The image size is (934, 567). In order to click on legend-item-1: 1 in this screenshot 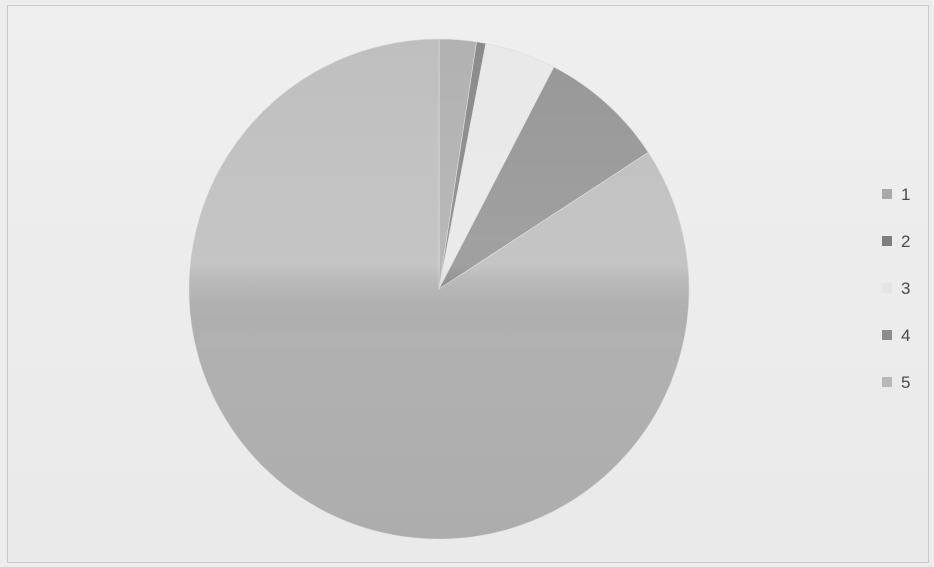, I will do `click(907, 194)`.